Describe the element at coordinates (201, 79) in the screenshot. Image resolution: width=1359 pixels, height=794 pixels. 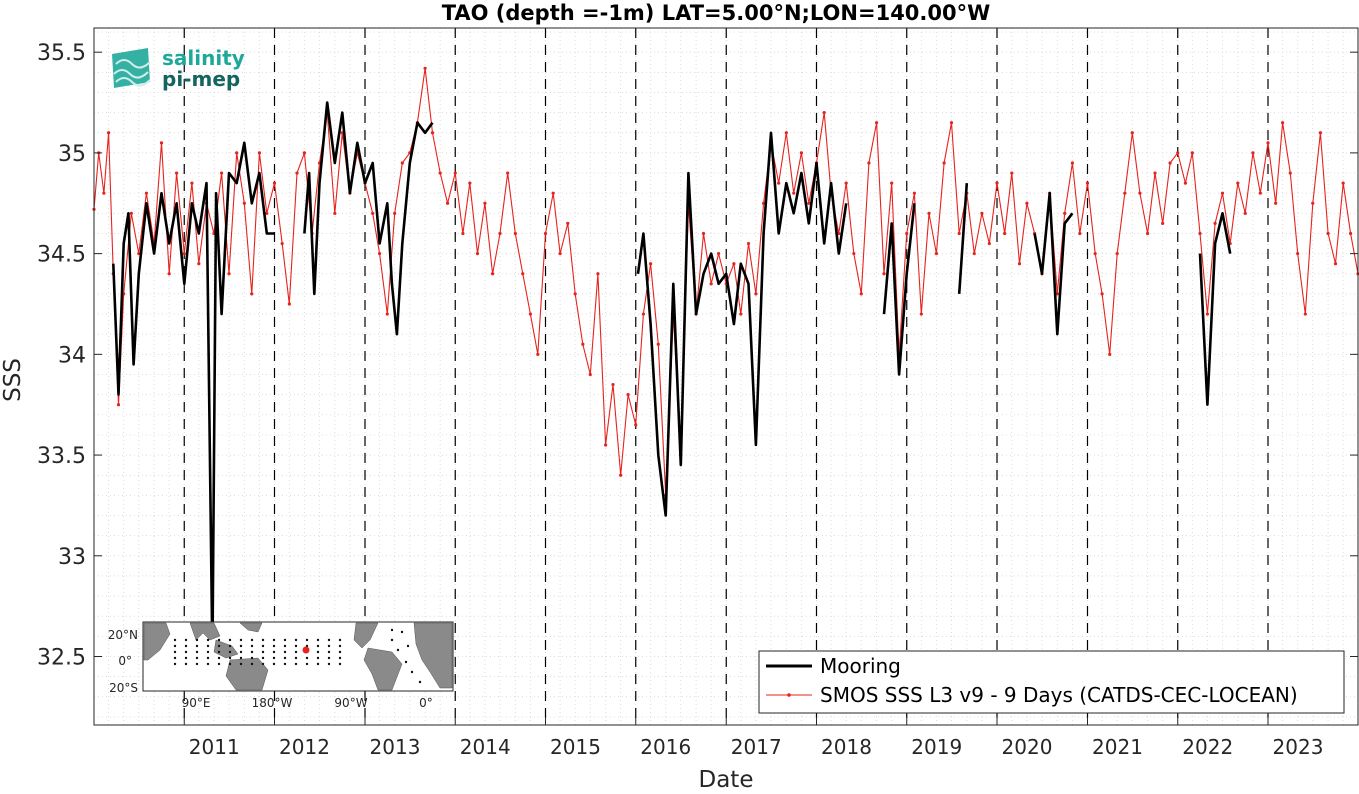
I see `logo-text-pimep: pi-mep` at that location.